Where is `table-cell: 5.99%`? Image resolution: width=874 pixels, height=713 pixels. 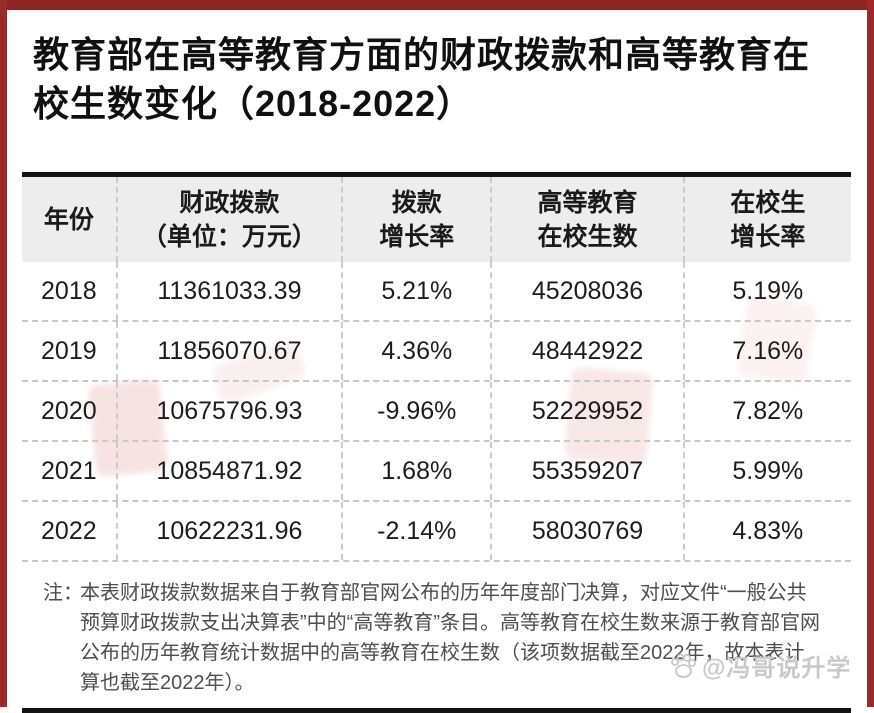 table-cell: 5.99% is located at coordinates (766, 471).